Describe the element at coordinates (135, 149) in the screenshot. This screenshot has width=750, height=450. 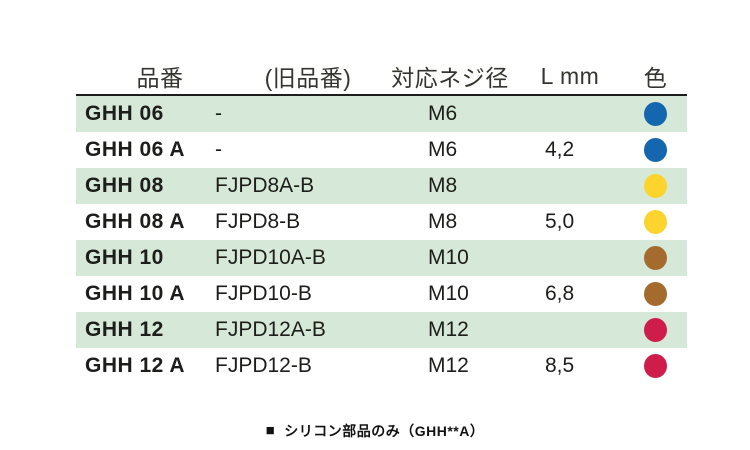
I see `part-number-cell: GHH 06 A` at that location.